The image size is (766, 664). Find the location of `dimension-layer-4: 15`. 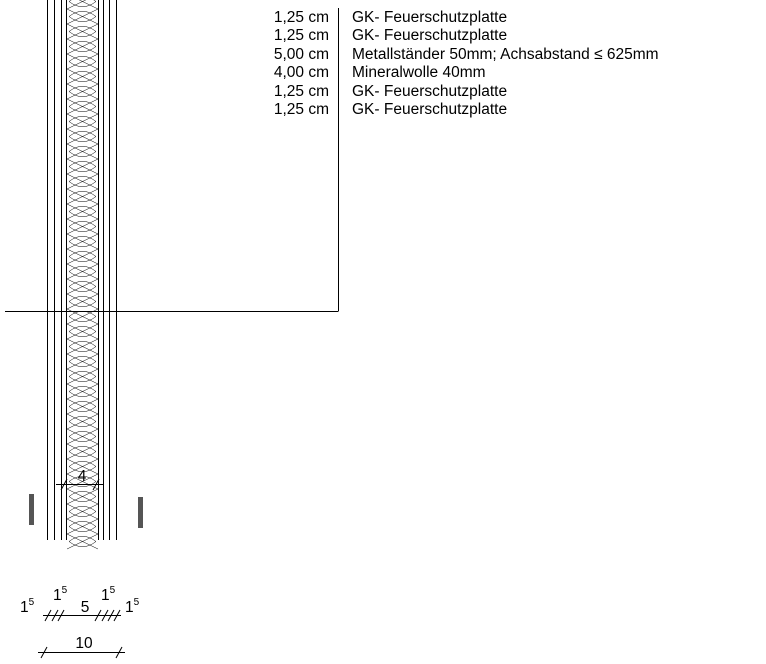

dimension-layer-4: 15 is located at coordinates (108, 594).